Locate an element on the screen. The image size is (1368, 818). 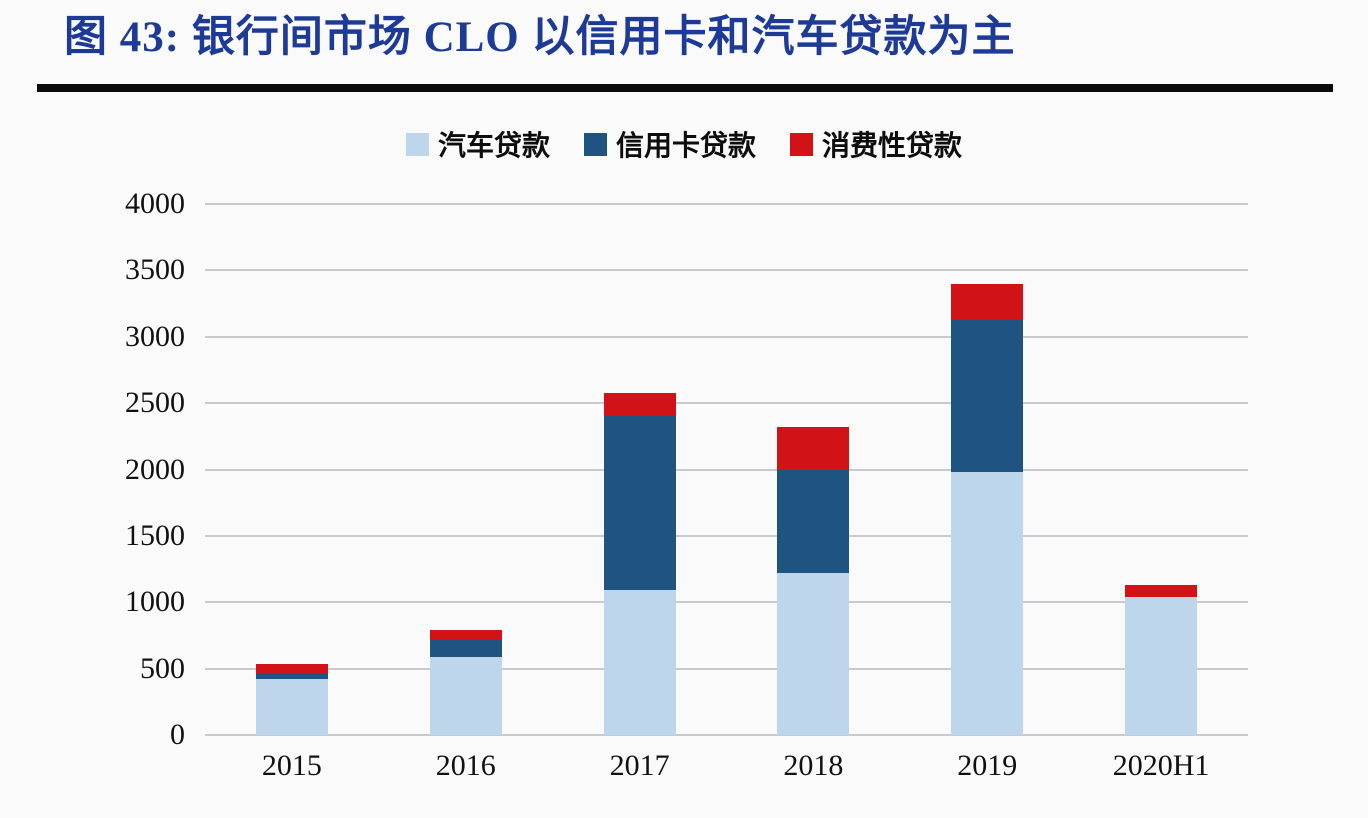
legend-label: 汽车贷款 is located at coordinates (493, 145).